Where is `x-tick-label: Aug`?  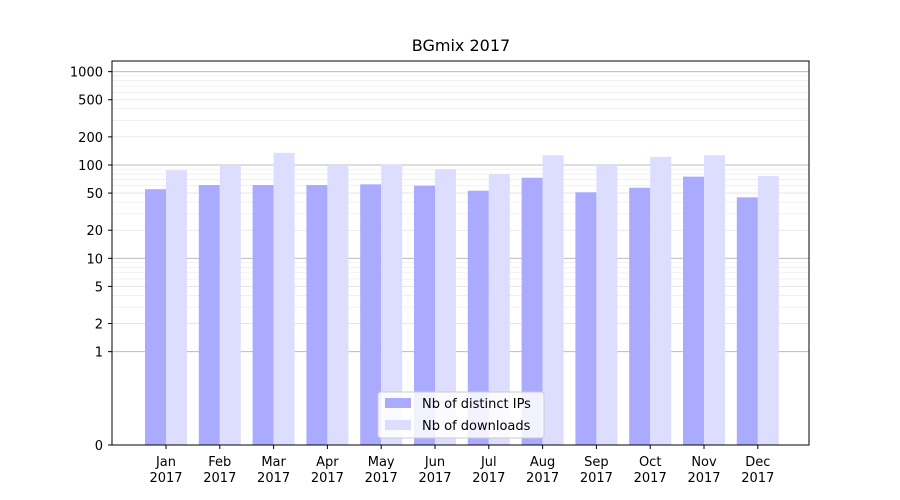 x-tick-label: Aug is located at coordinates (542, 462).